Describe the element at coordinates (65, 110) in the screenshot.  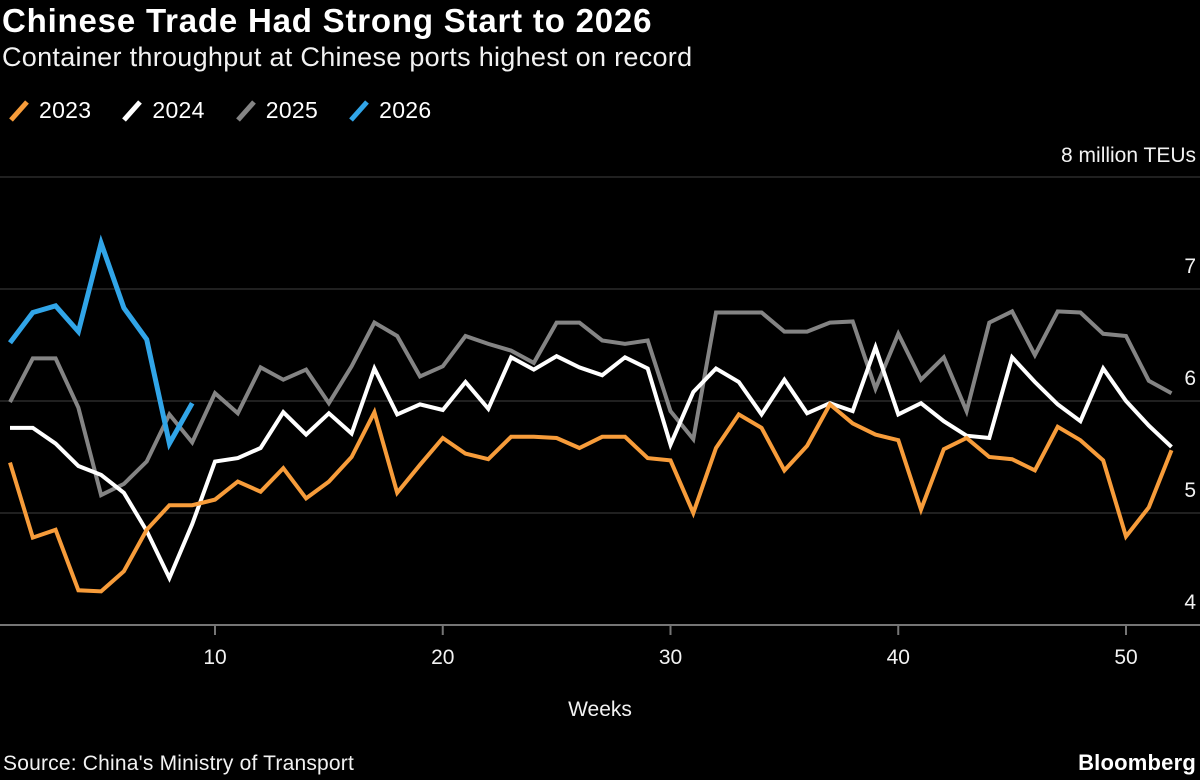
I see `legend-label-2023: 2023` at that location.